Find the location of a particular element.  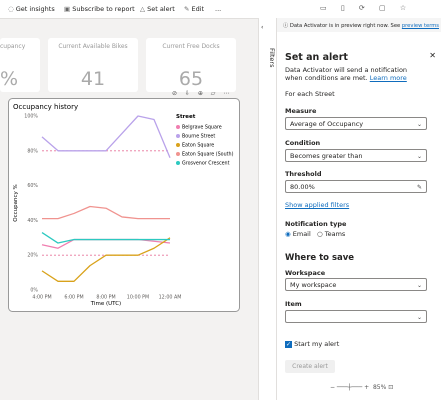

toolbar is located at coordinates (220, 9).